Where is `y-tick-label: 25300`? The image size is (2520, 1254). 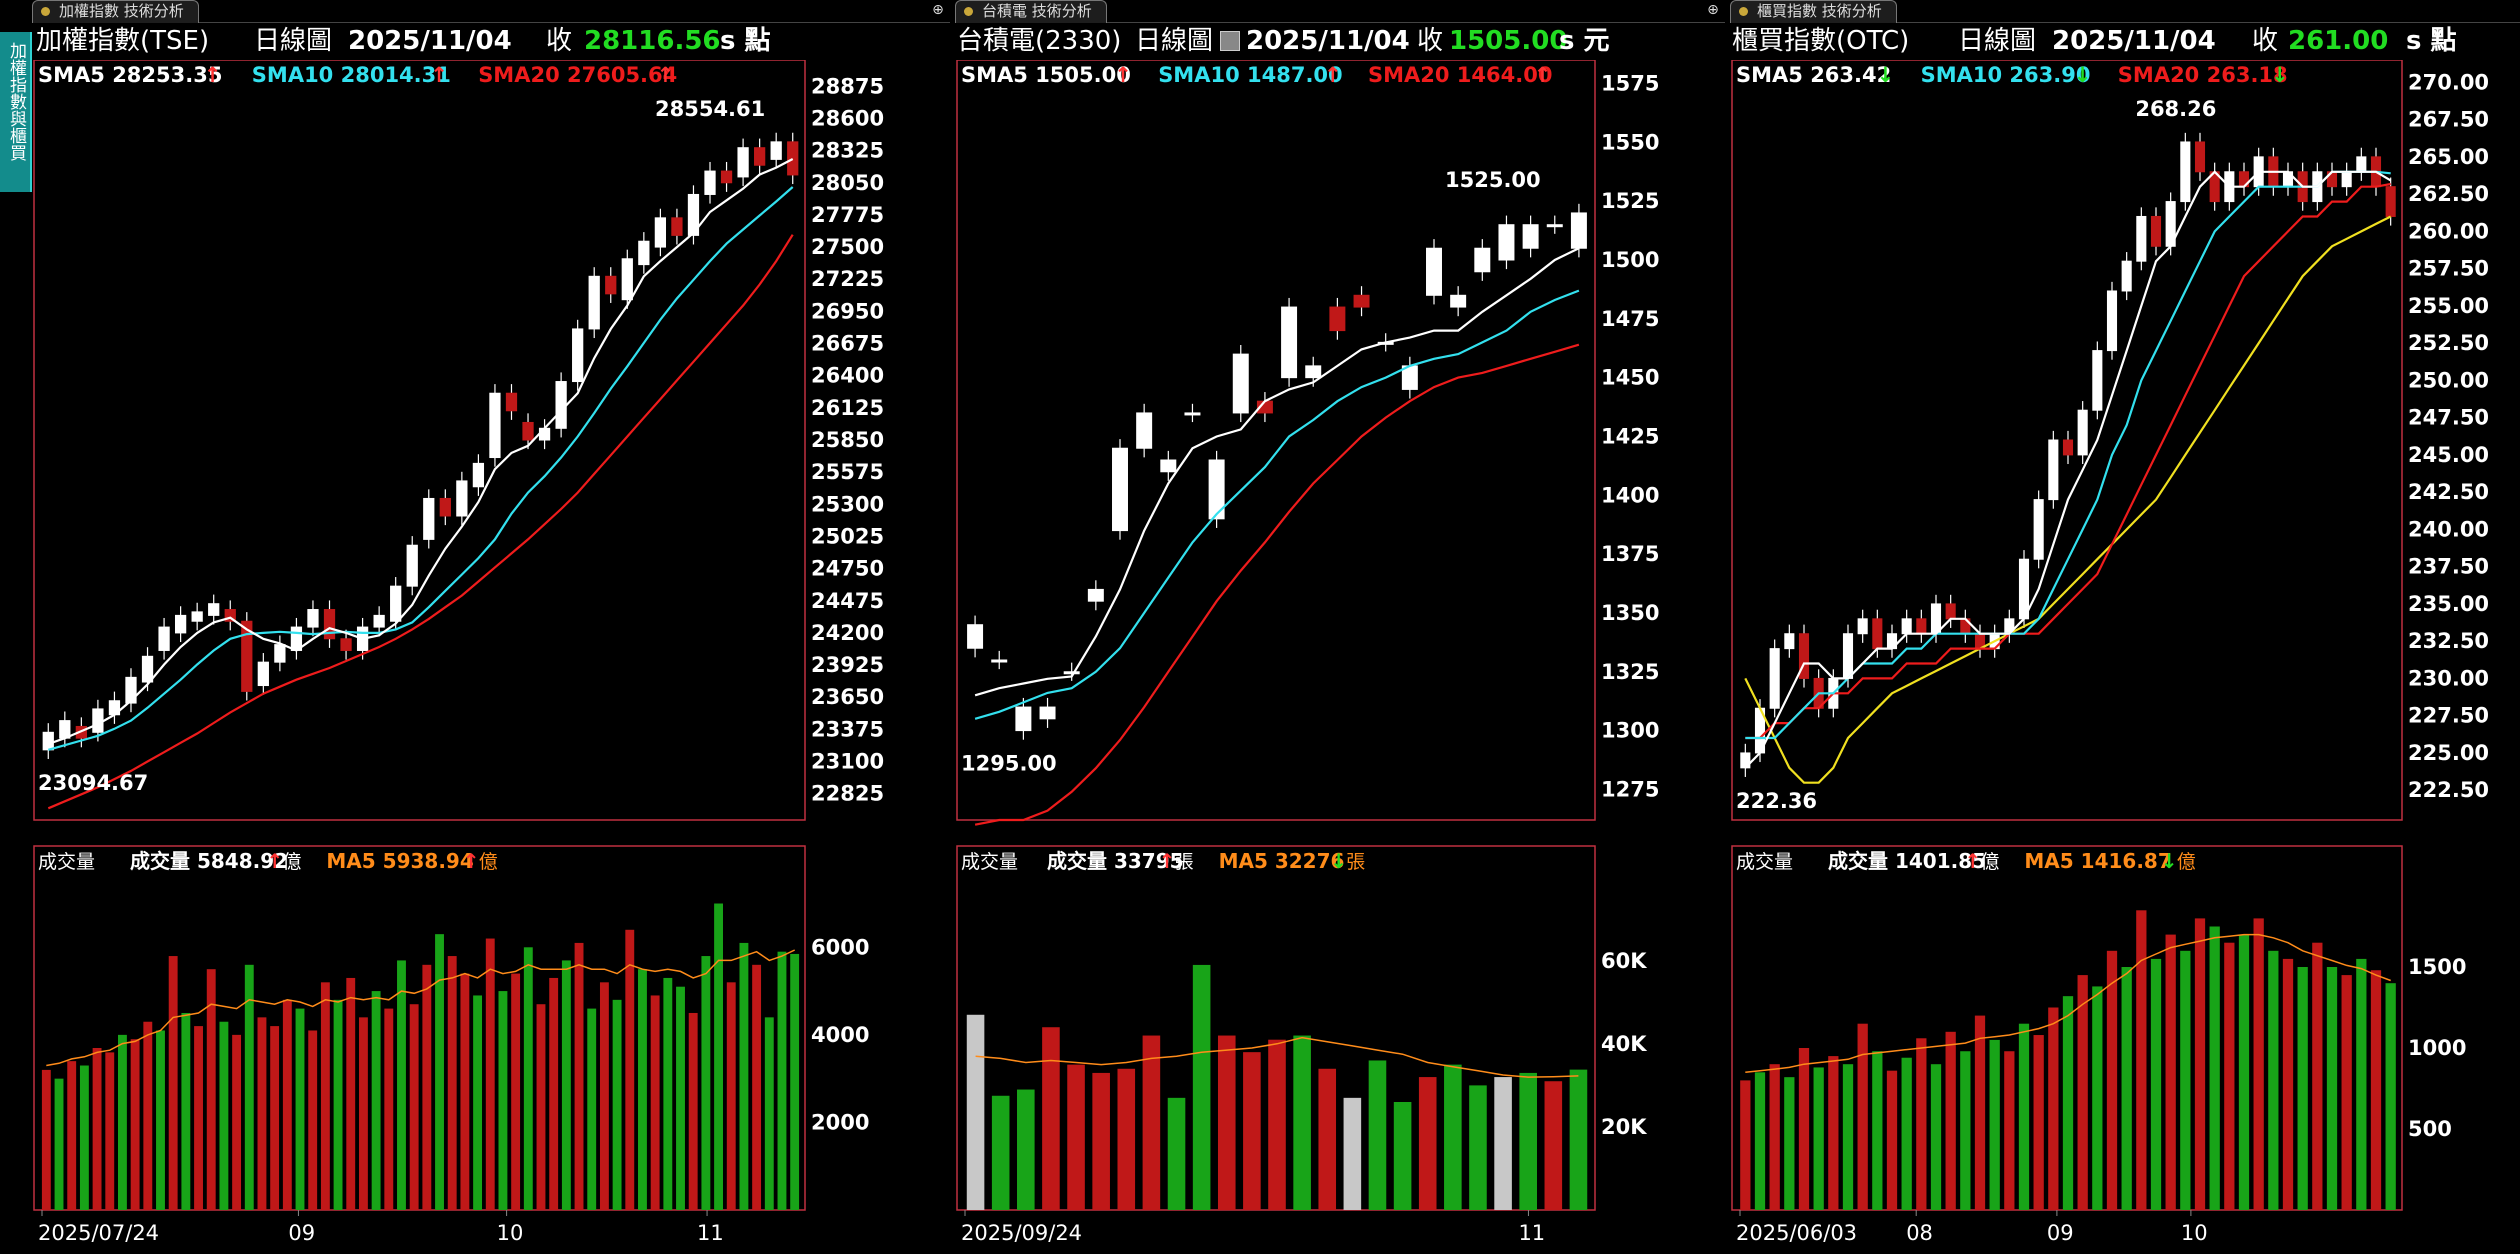 y-tick-label: 25300 is located at coordinates (847, 504).